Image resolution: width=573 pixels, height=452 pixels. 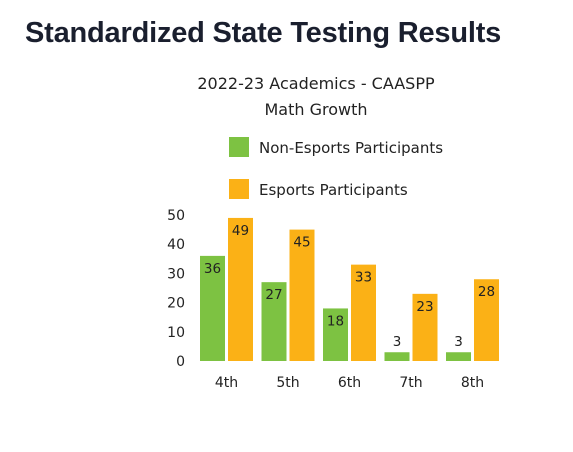 I want to click on data-label: 45, so click(x=301, y=243).